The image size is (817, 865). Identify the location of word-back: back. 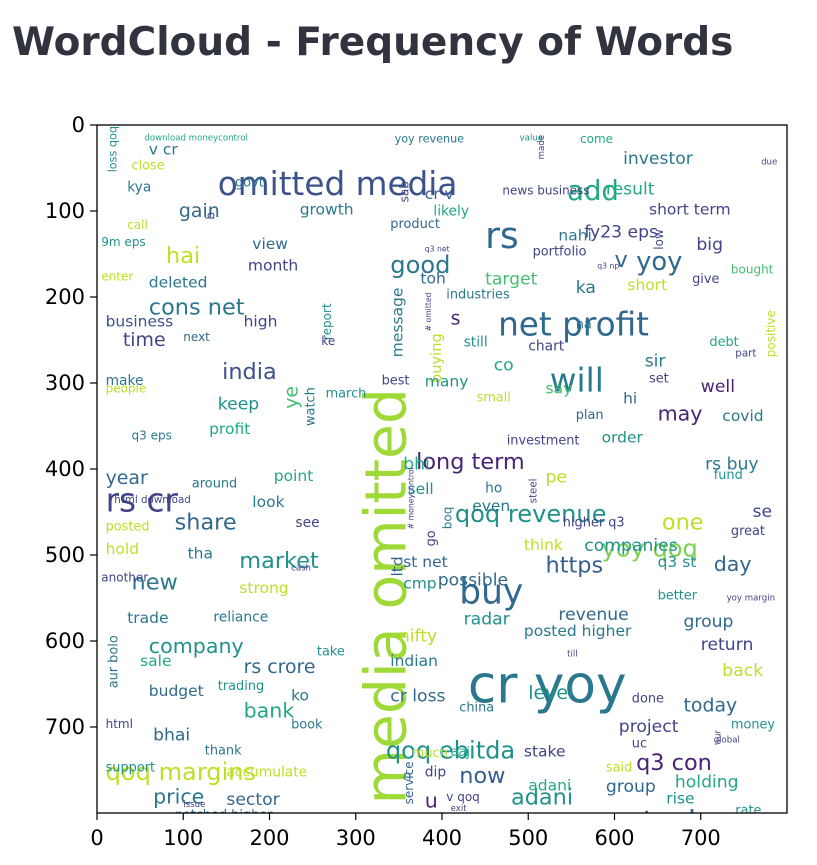
(742, 671).